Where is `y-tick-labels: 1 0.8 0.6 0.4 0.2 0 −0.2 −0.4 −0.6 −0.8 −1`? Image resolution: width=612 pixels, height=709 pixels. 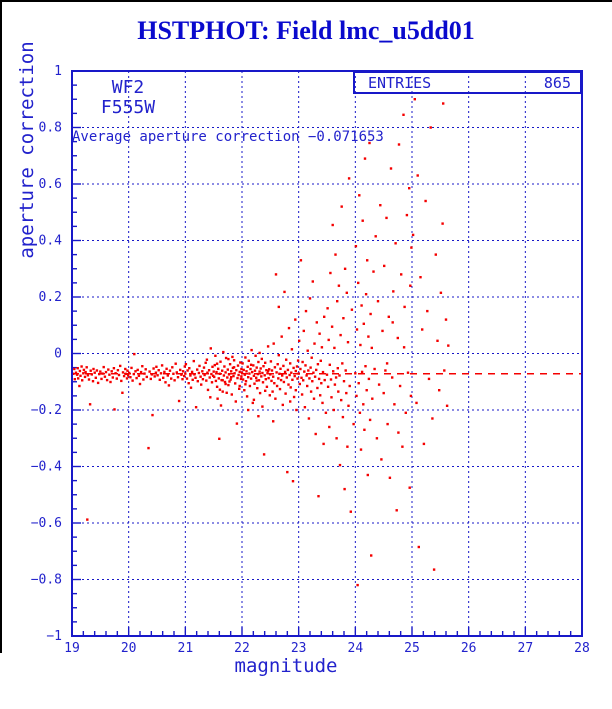 y-tick-labels: 1 0.8 0.6 0.4 0.2 0 −0.2 −0.4 −0.6 −0.8 −1 is located at coordinates (46, 354).